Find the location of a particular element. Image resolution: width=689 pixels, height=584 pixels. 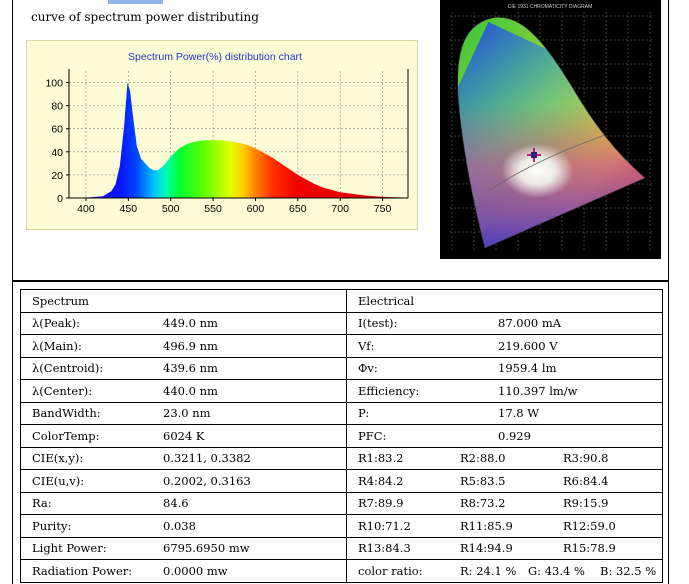

cri-value: R9:15.9 is located at coordinates (586, 503).